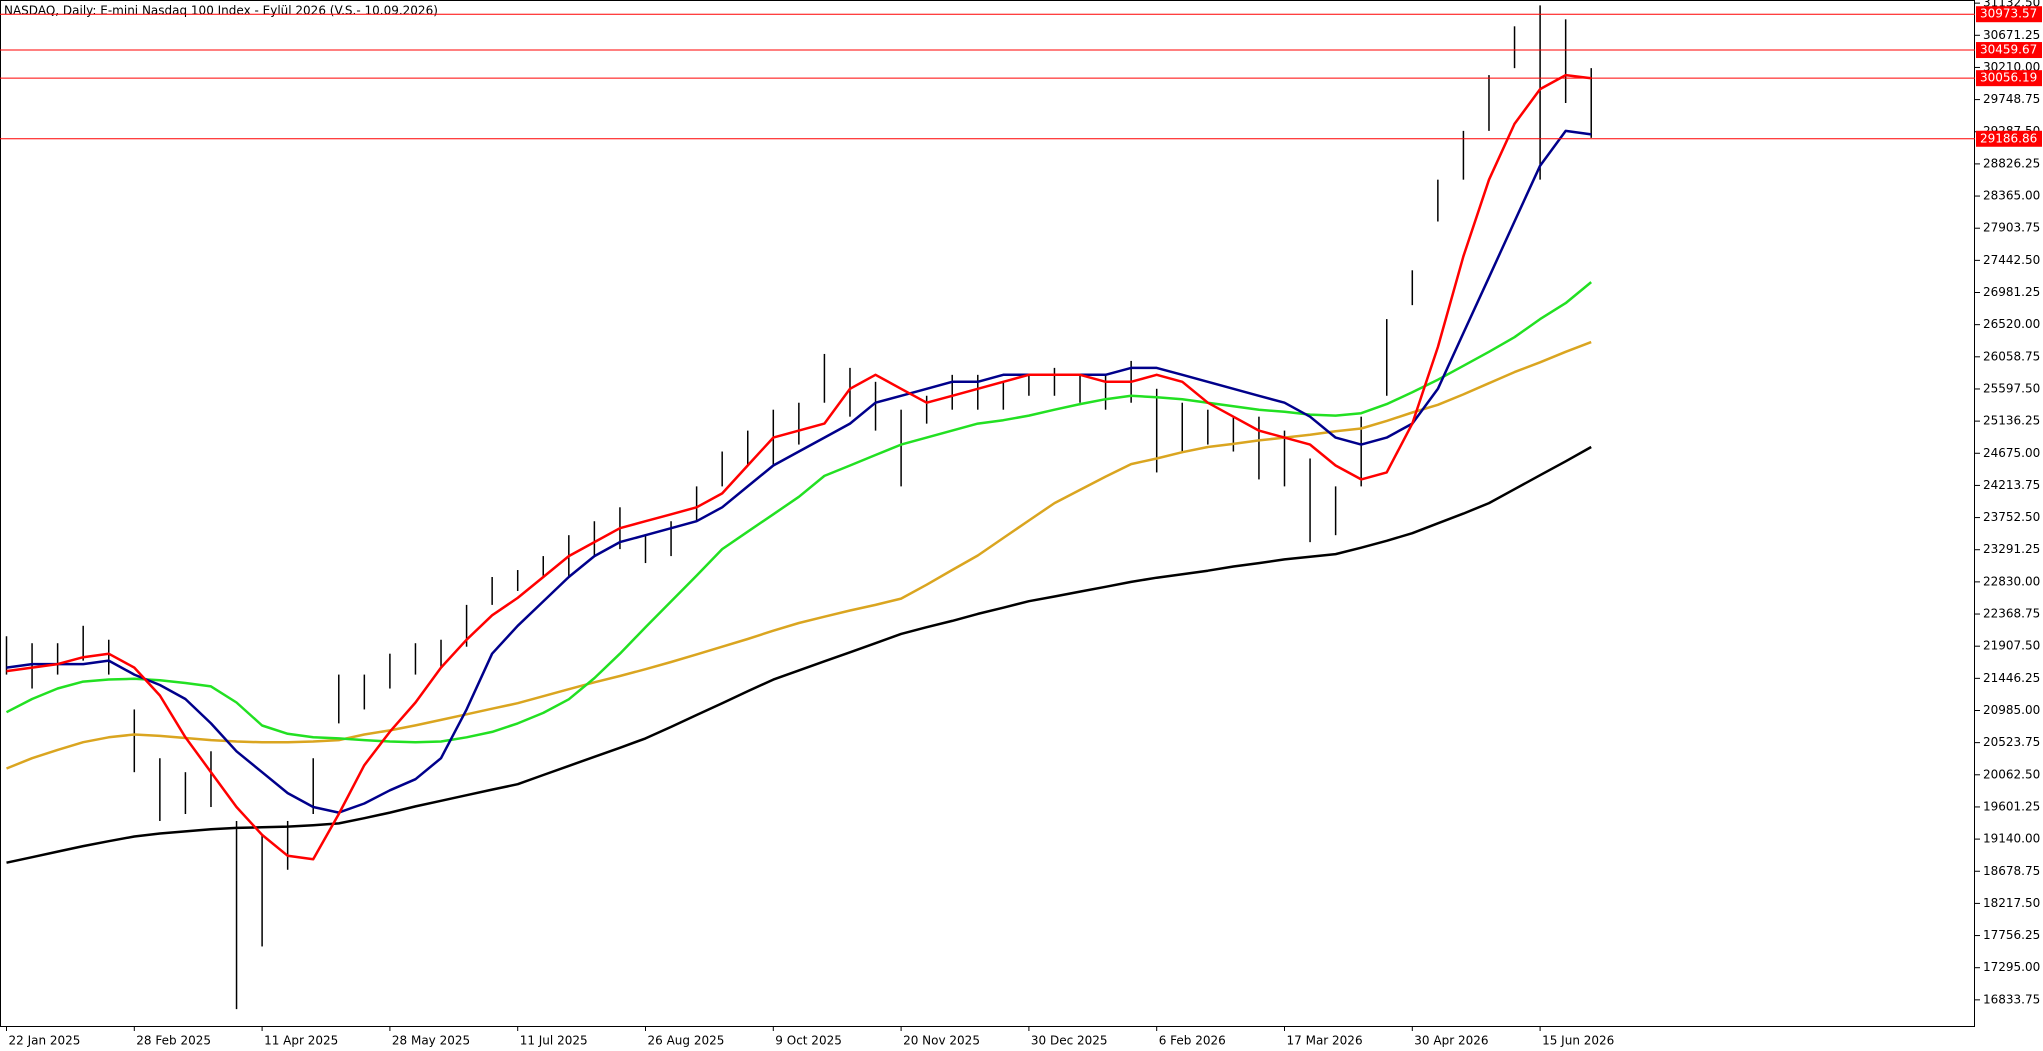  What do you see at coordinates (2011, 485) in the screenshot?
I see `y-tick-label: 24213.75` at bounding box center [2011, 485].